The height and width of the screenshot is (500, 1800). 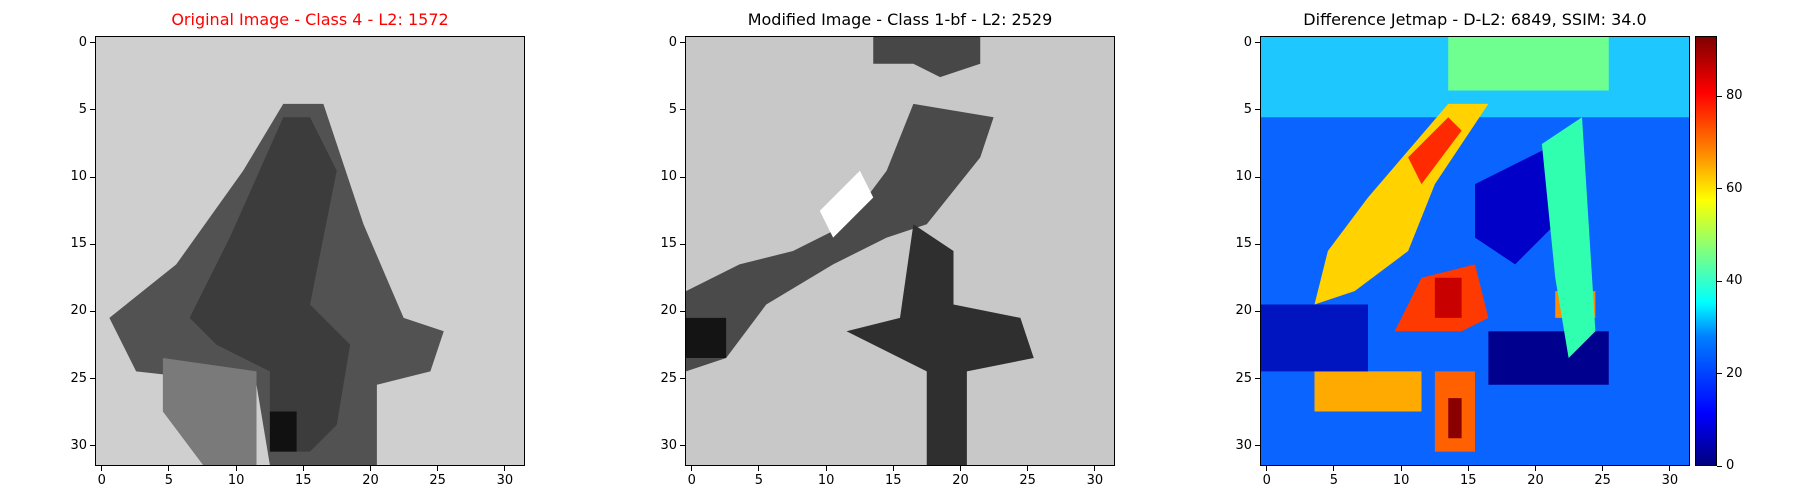 What do you see at coordinates (310, 19) in the screenshot?
I see `panel-title: Original Image - Class 4 - L2: 1572` at bounding box center [310, 19].